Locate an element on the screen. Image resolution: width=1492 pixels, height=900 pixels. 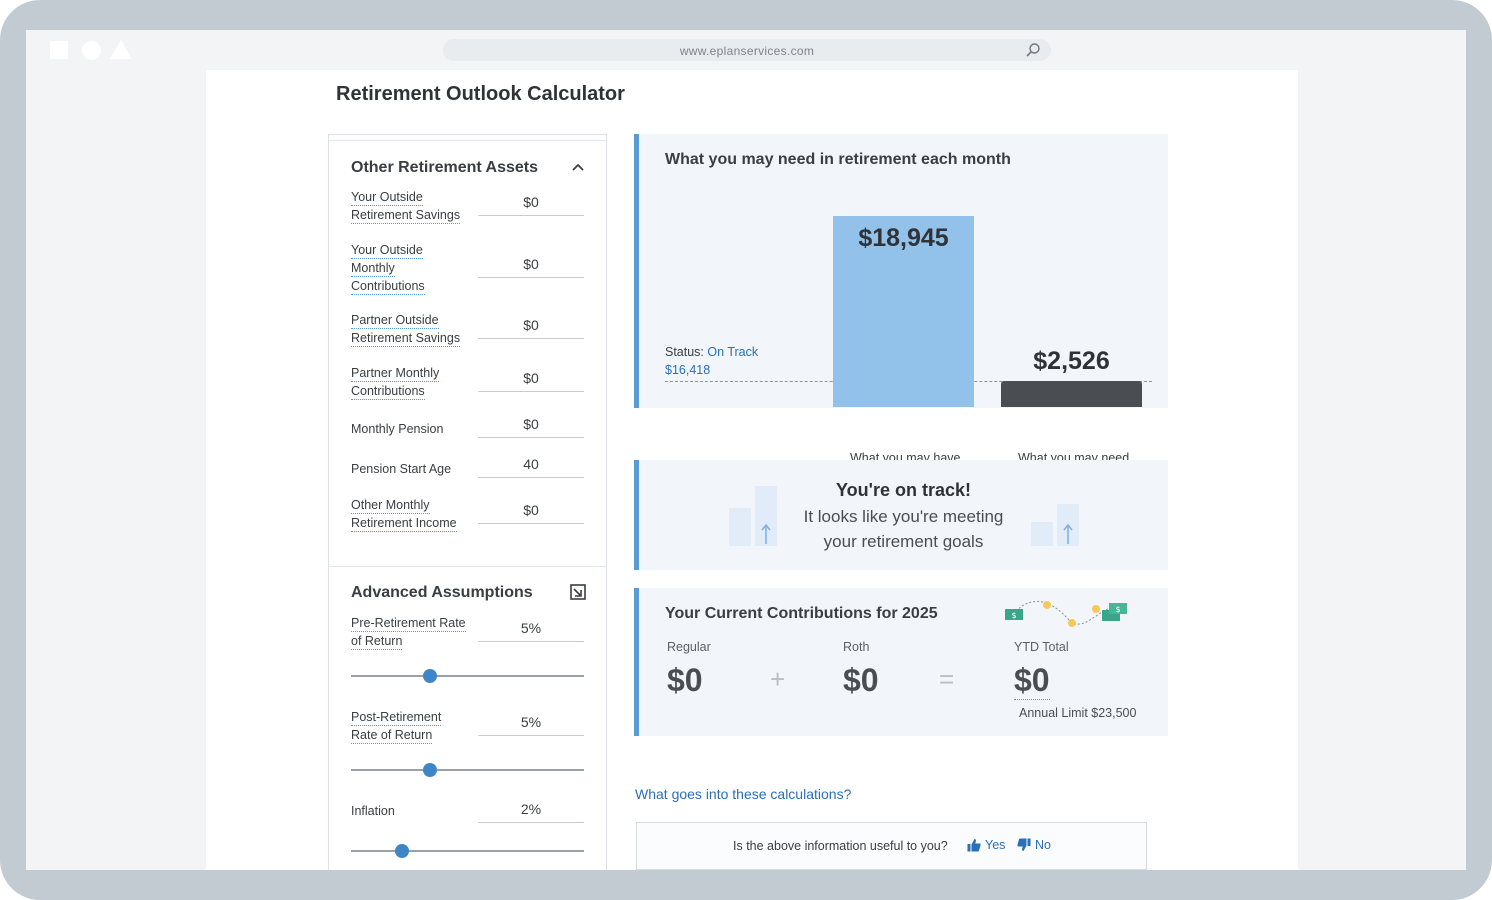
post-return-slider is located at coordinates (467, 770).